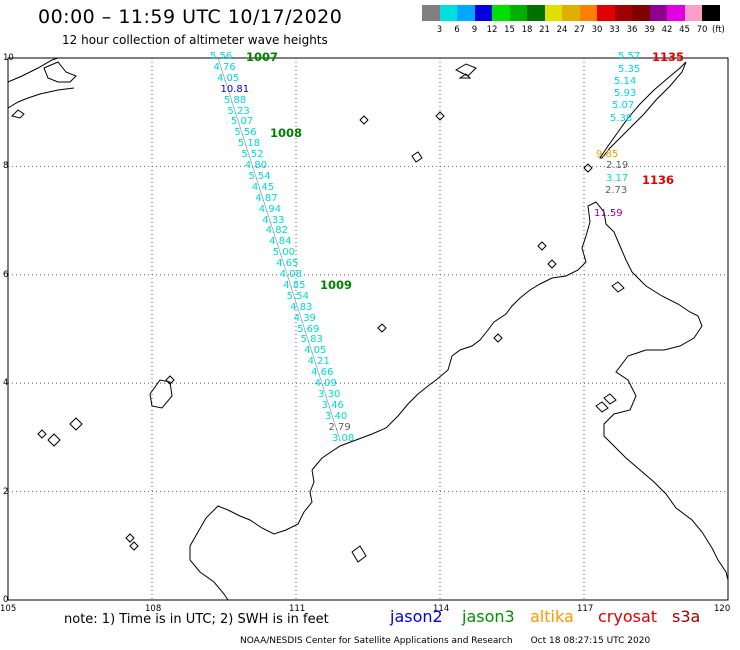  Describe the element at coordinates (266, 198) in the screenshot. I see `wave-height-value: 4.87` at that location.